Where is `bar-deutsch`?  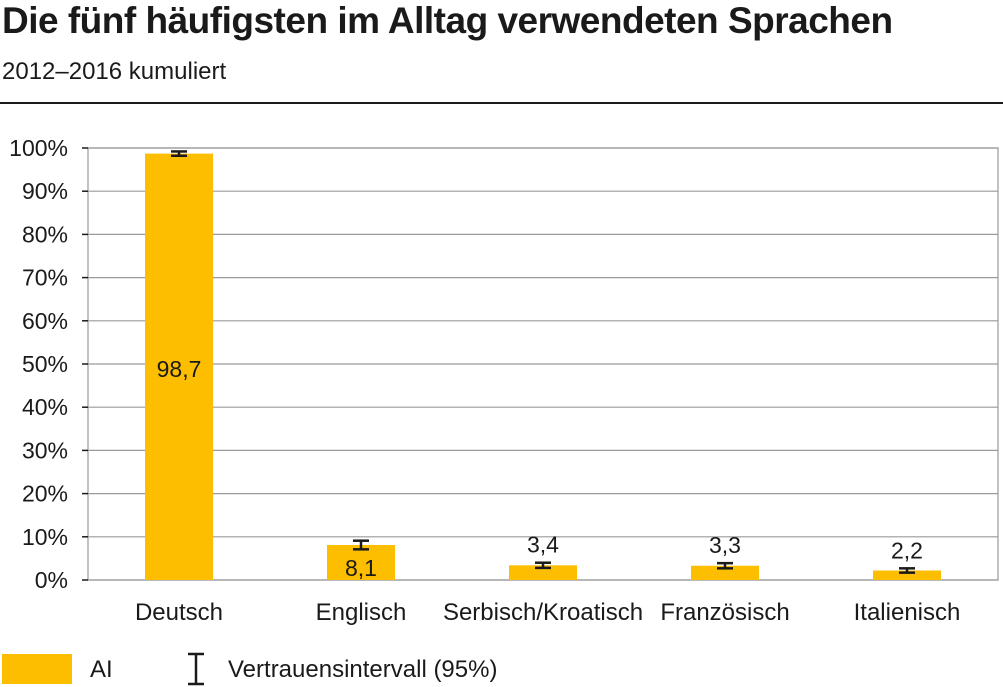 bar-deutsch is located at coordinates (179, 366).